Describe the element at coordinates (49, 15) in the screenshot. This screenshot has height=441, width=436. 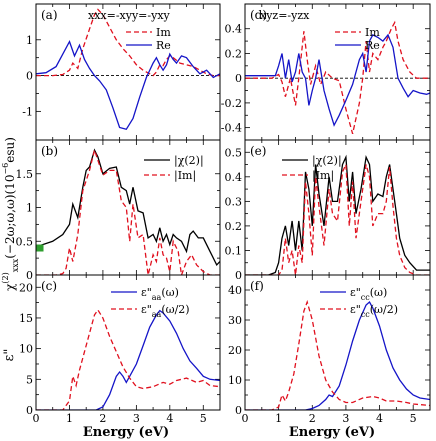
I see `panel-label: (a)` at that location.